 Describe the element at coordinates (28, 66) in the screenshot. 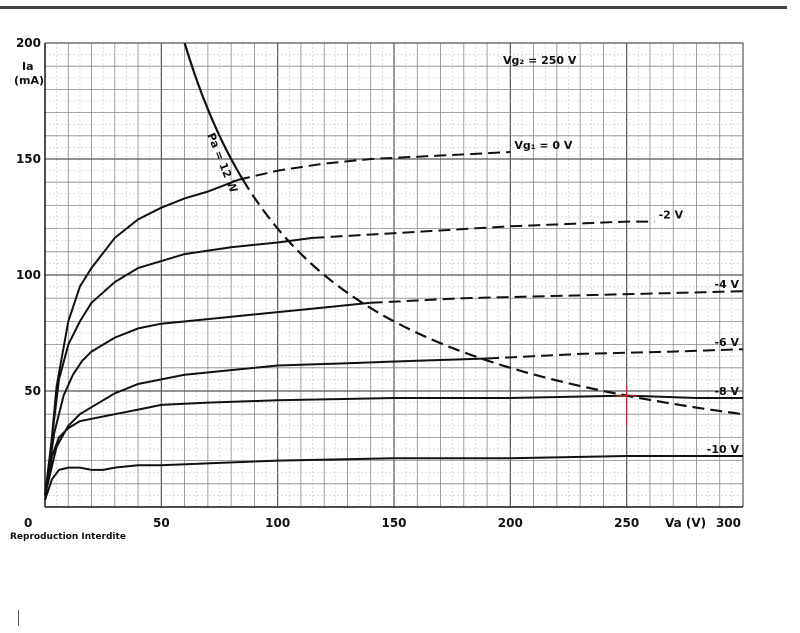

I see `y-axis-label-line-1: Ia` at that location.